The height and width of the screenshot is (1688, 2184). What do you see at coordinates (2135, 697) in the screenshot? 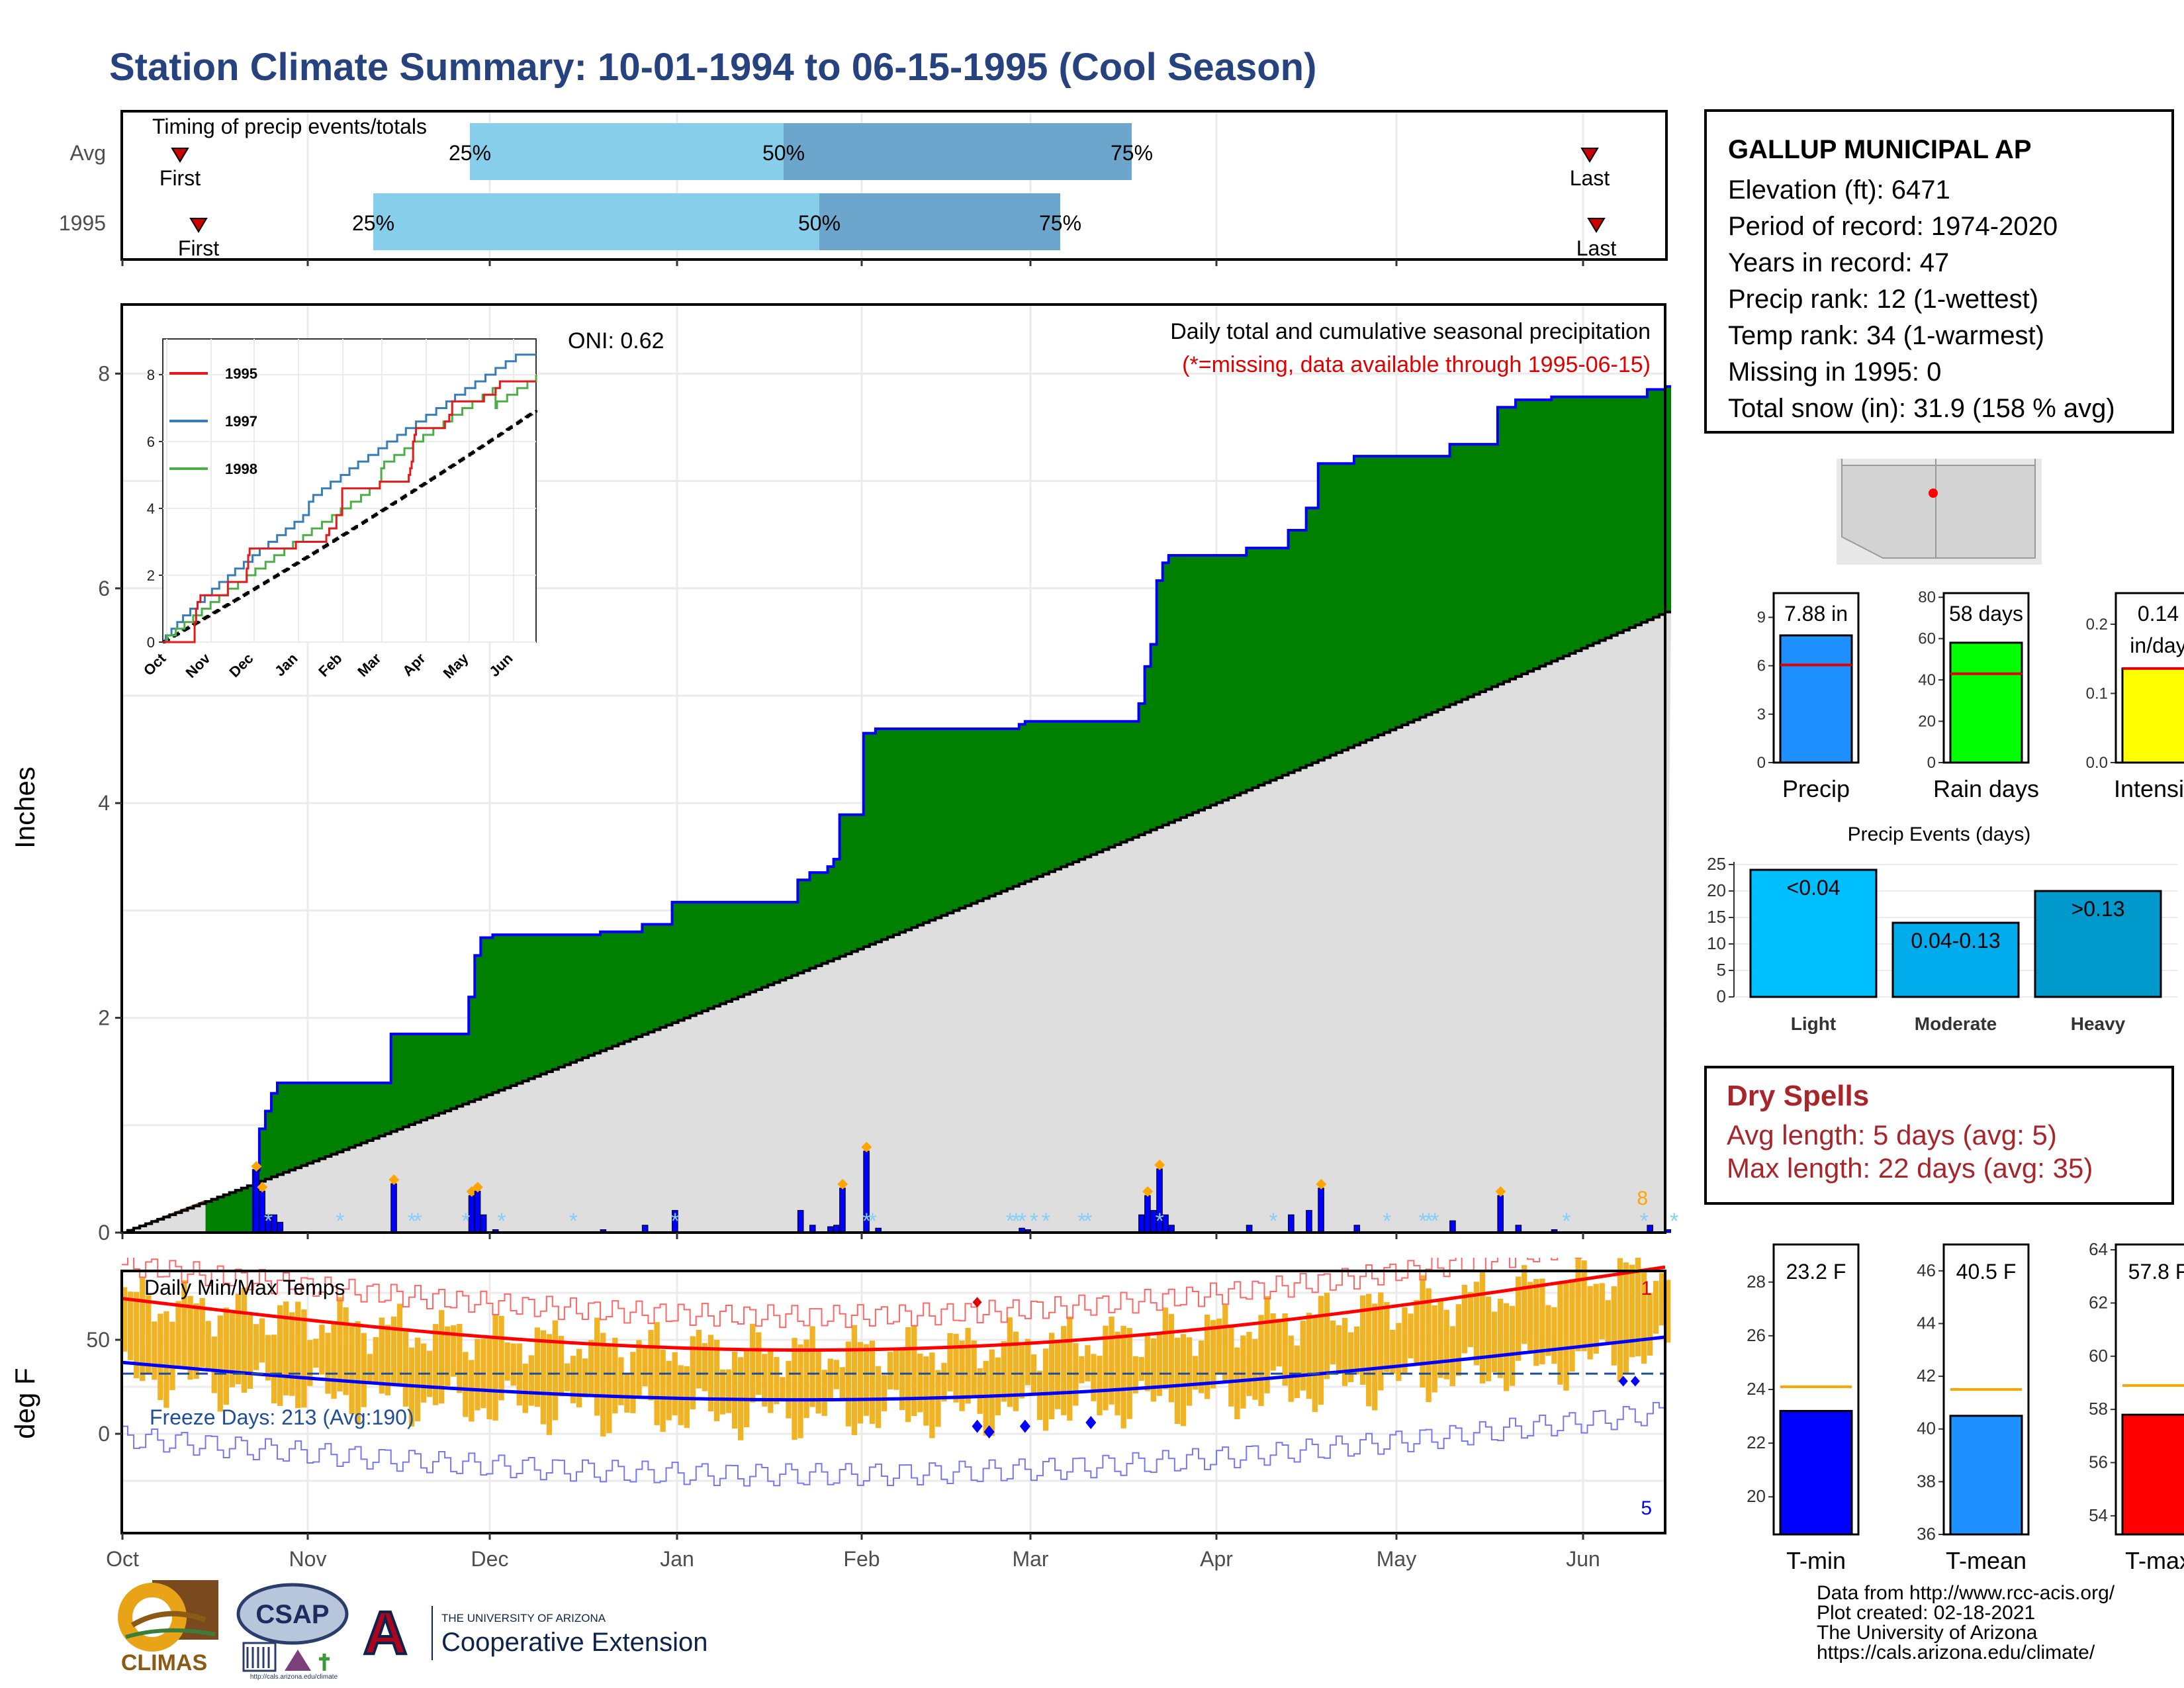
I see `mini-bar-panel-intensity: 0.0 0.1 0.2 0.14 in/day Intensity` at bounding box center [2135, 697].